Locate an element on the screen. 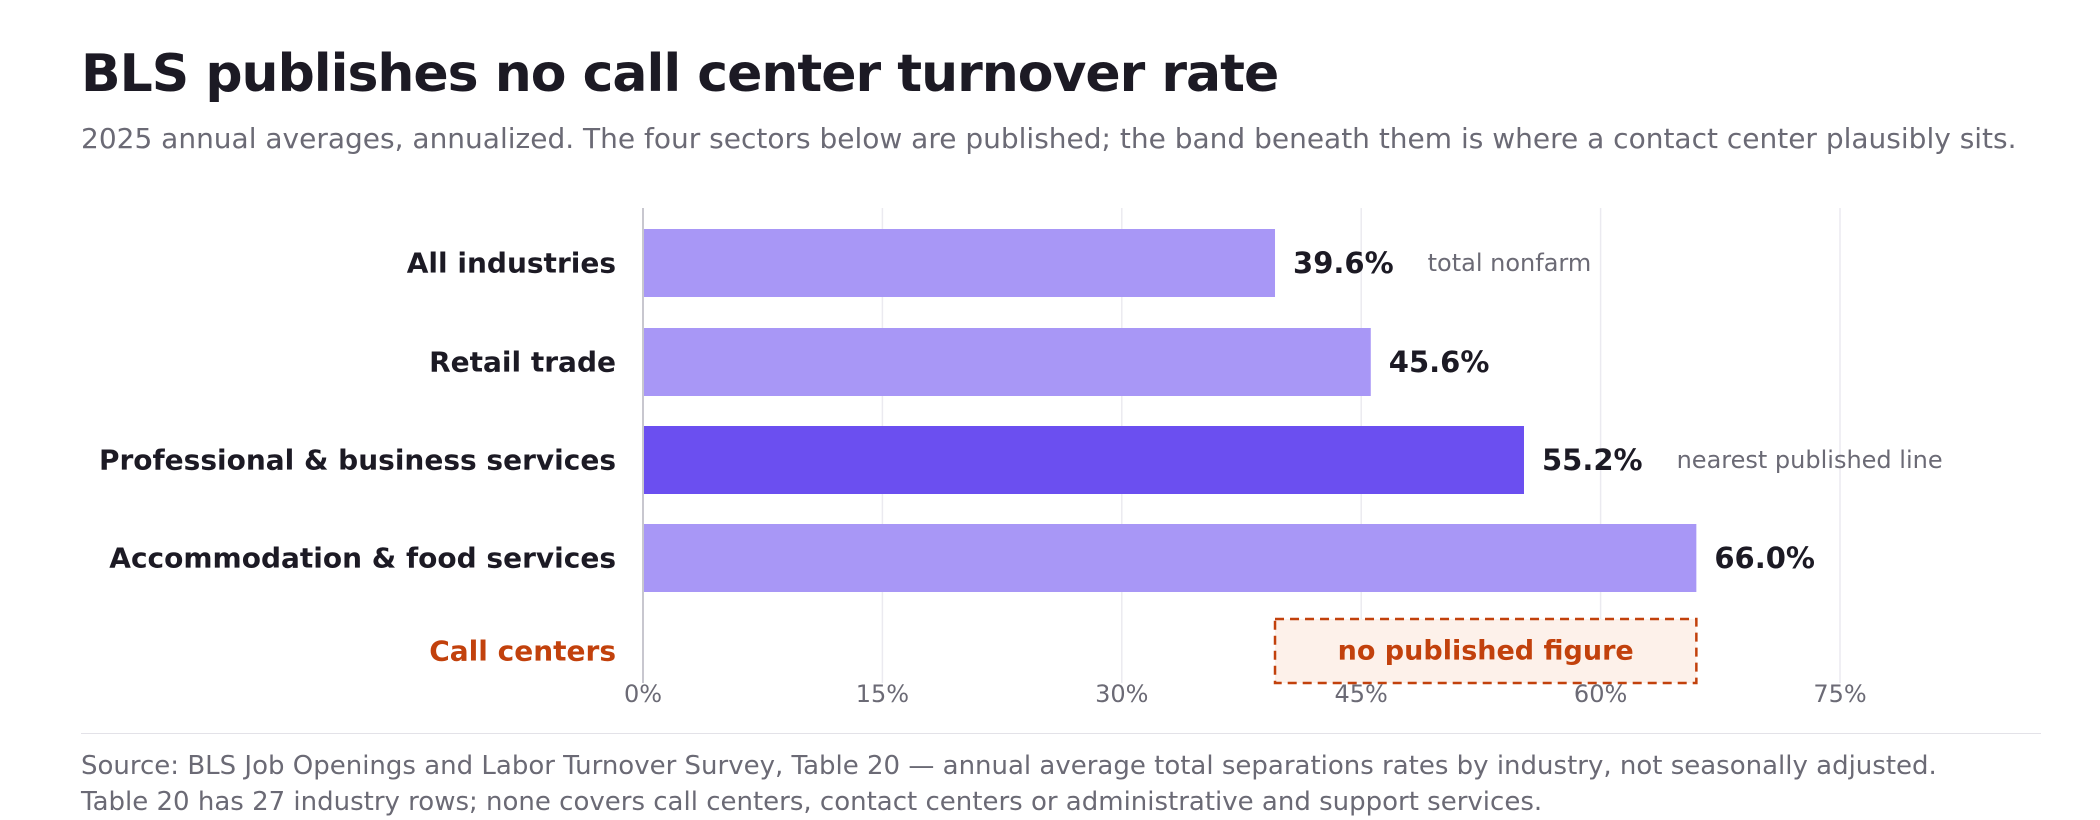 The image size is (2100, 820). x-tick-label: 30% is located at coordinates (1121, 694).